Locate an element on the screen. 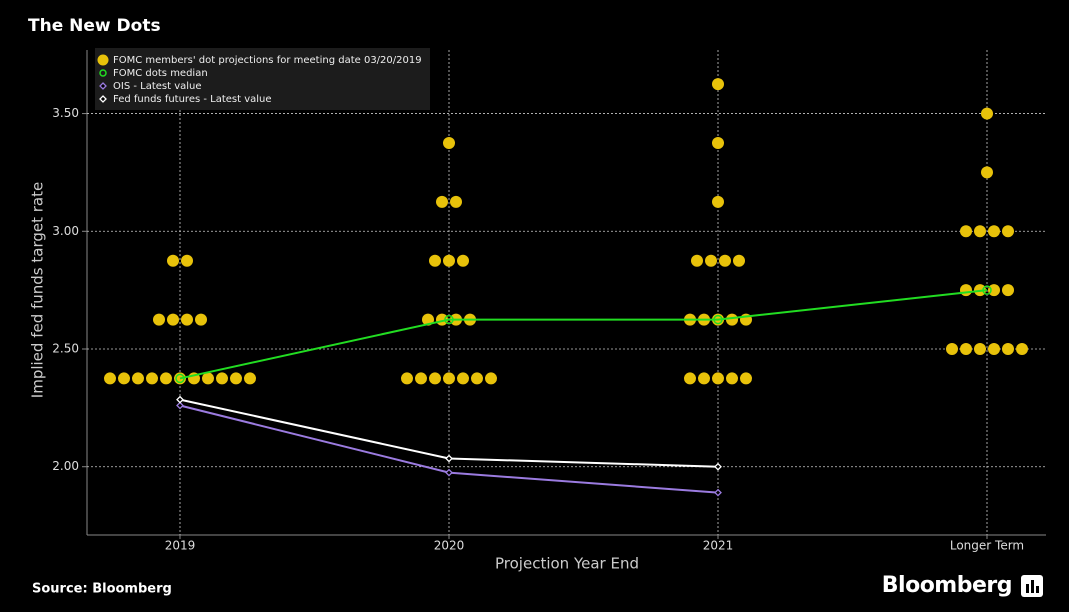 This screenshot has height=612, width=1069. legend-label: Fed funds futures - Latest value is located at coordinates (192, 99).